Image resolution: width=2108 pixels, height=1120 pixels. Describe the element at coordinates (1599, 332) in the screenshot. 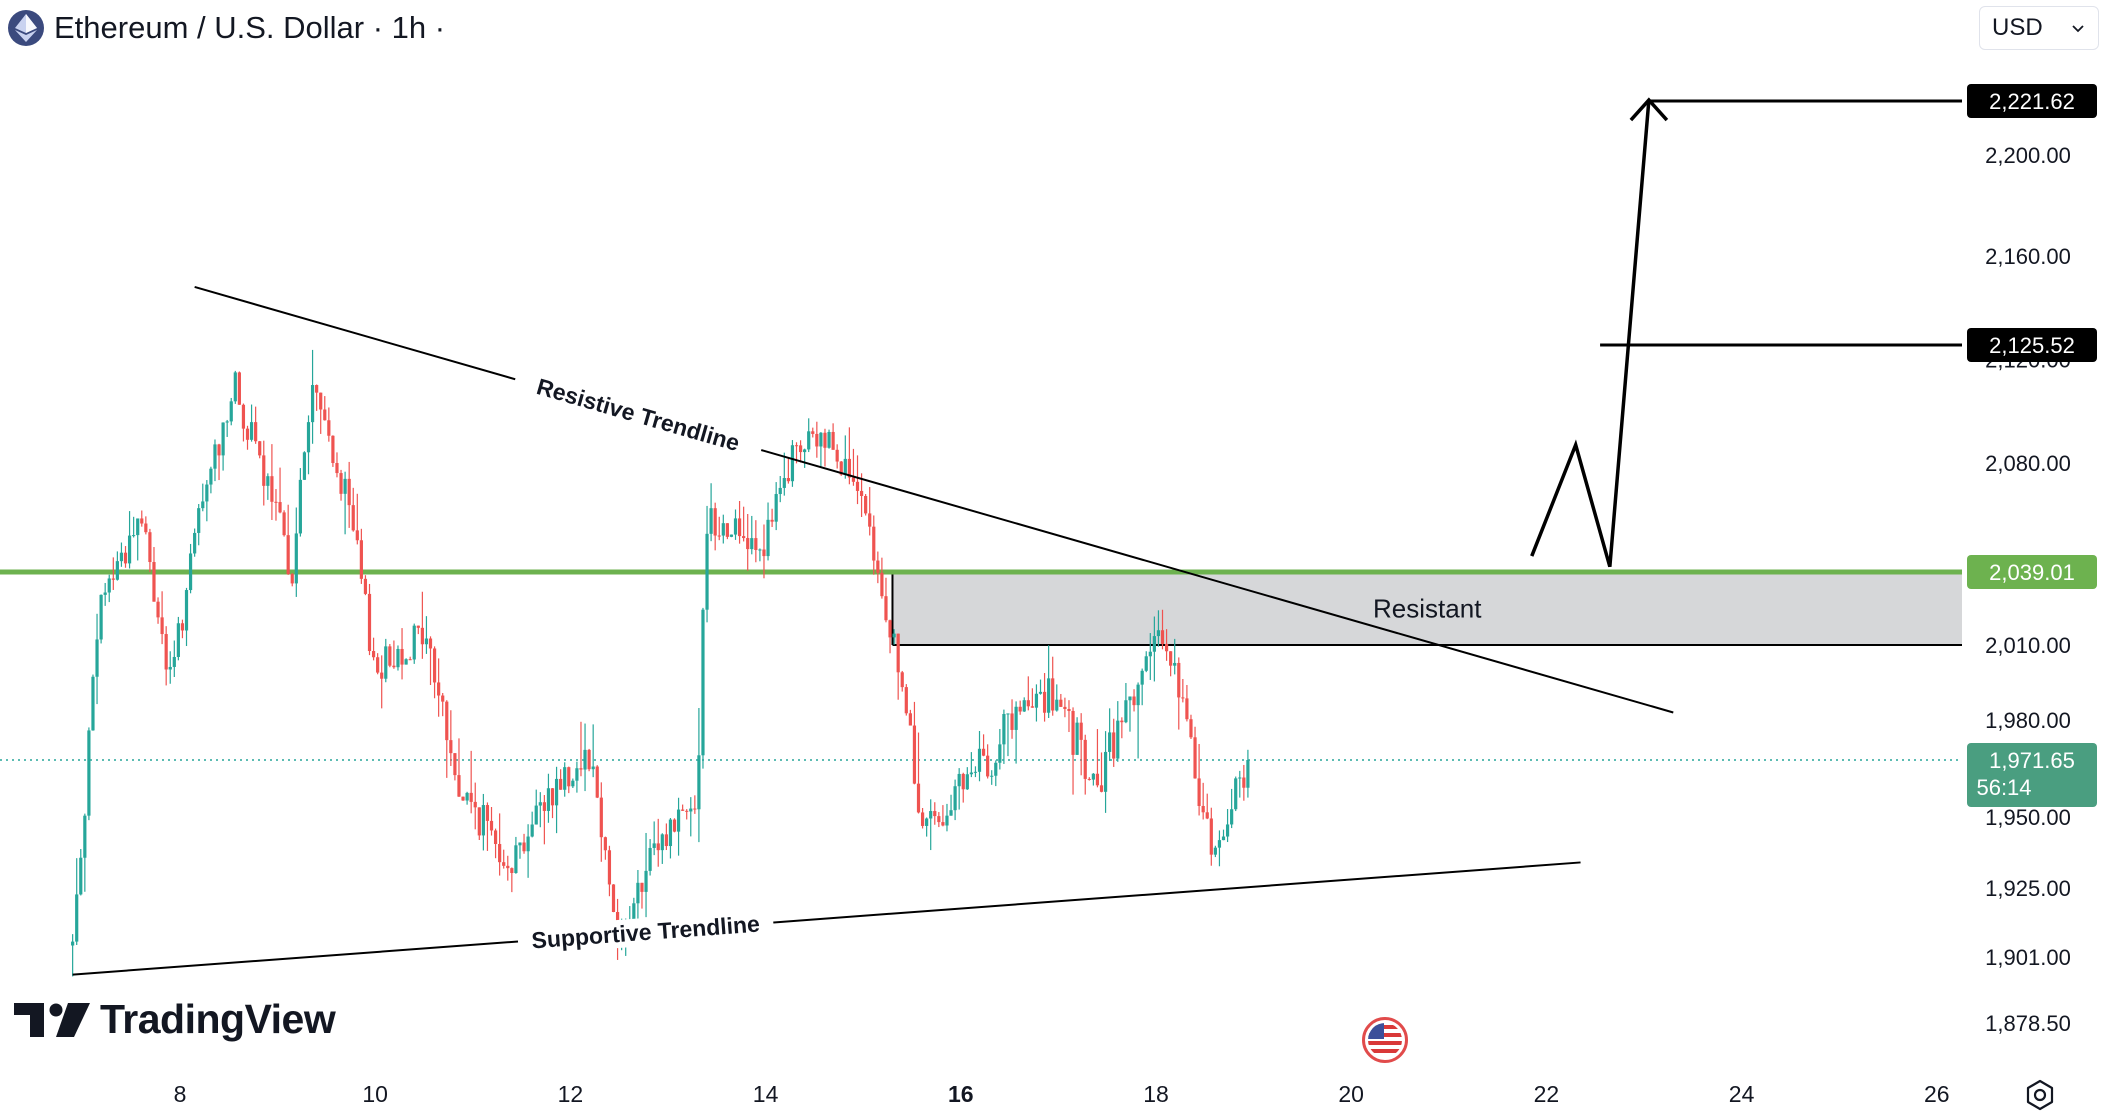

I see `projection-drawing` at that location.